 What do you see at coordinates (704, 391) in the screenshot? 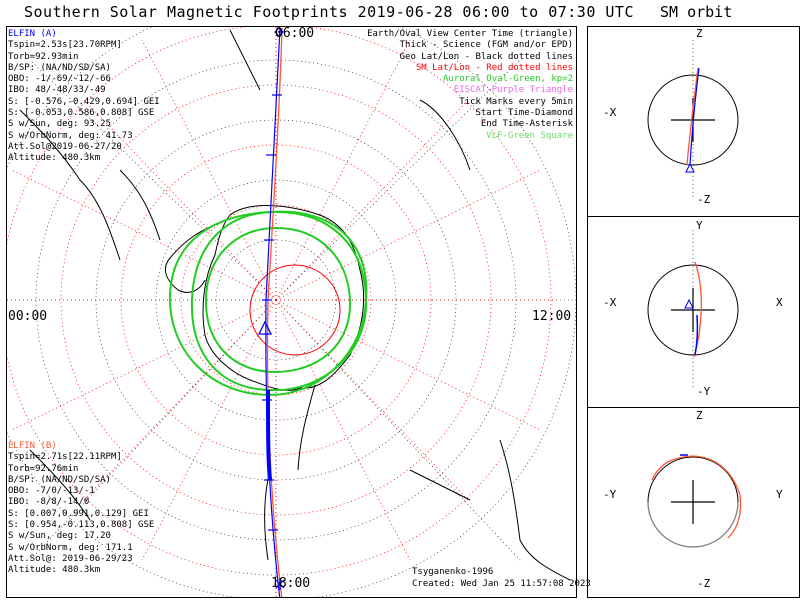
I see `orbit-2-bottom-label: -Y` at bounding box center [704, 391].